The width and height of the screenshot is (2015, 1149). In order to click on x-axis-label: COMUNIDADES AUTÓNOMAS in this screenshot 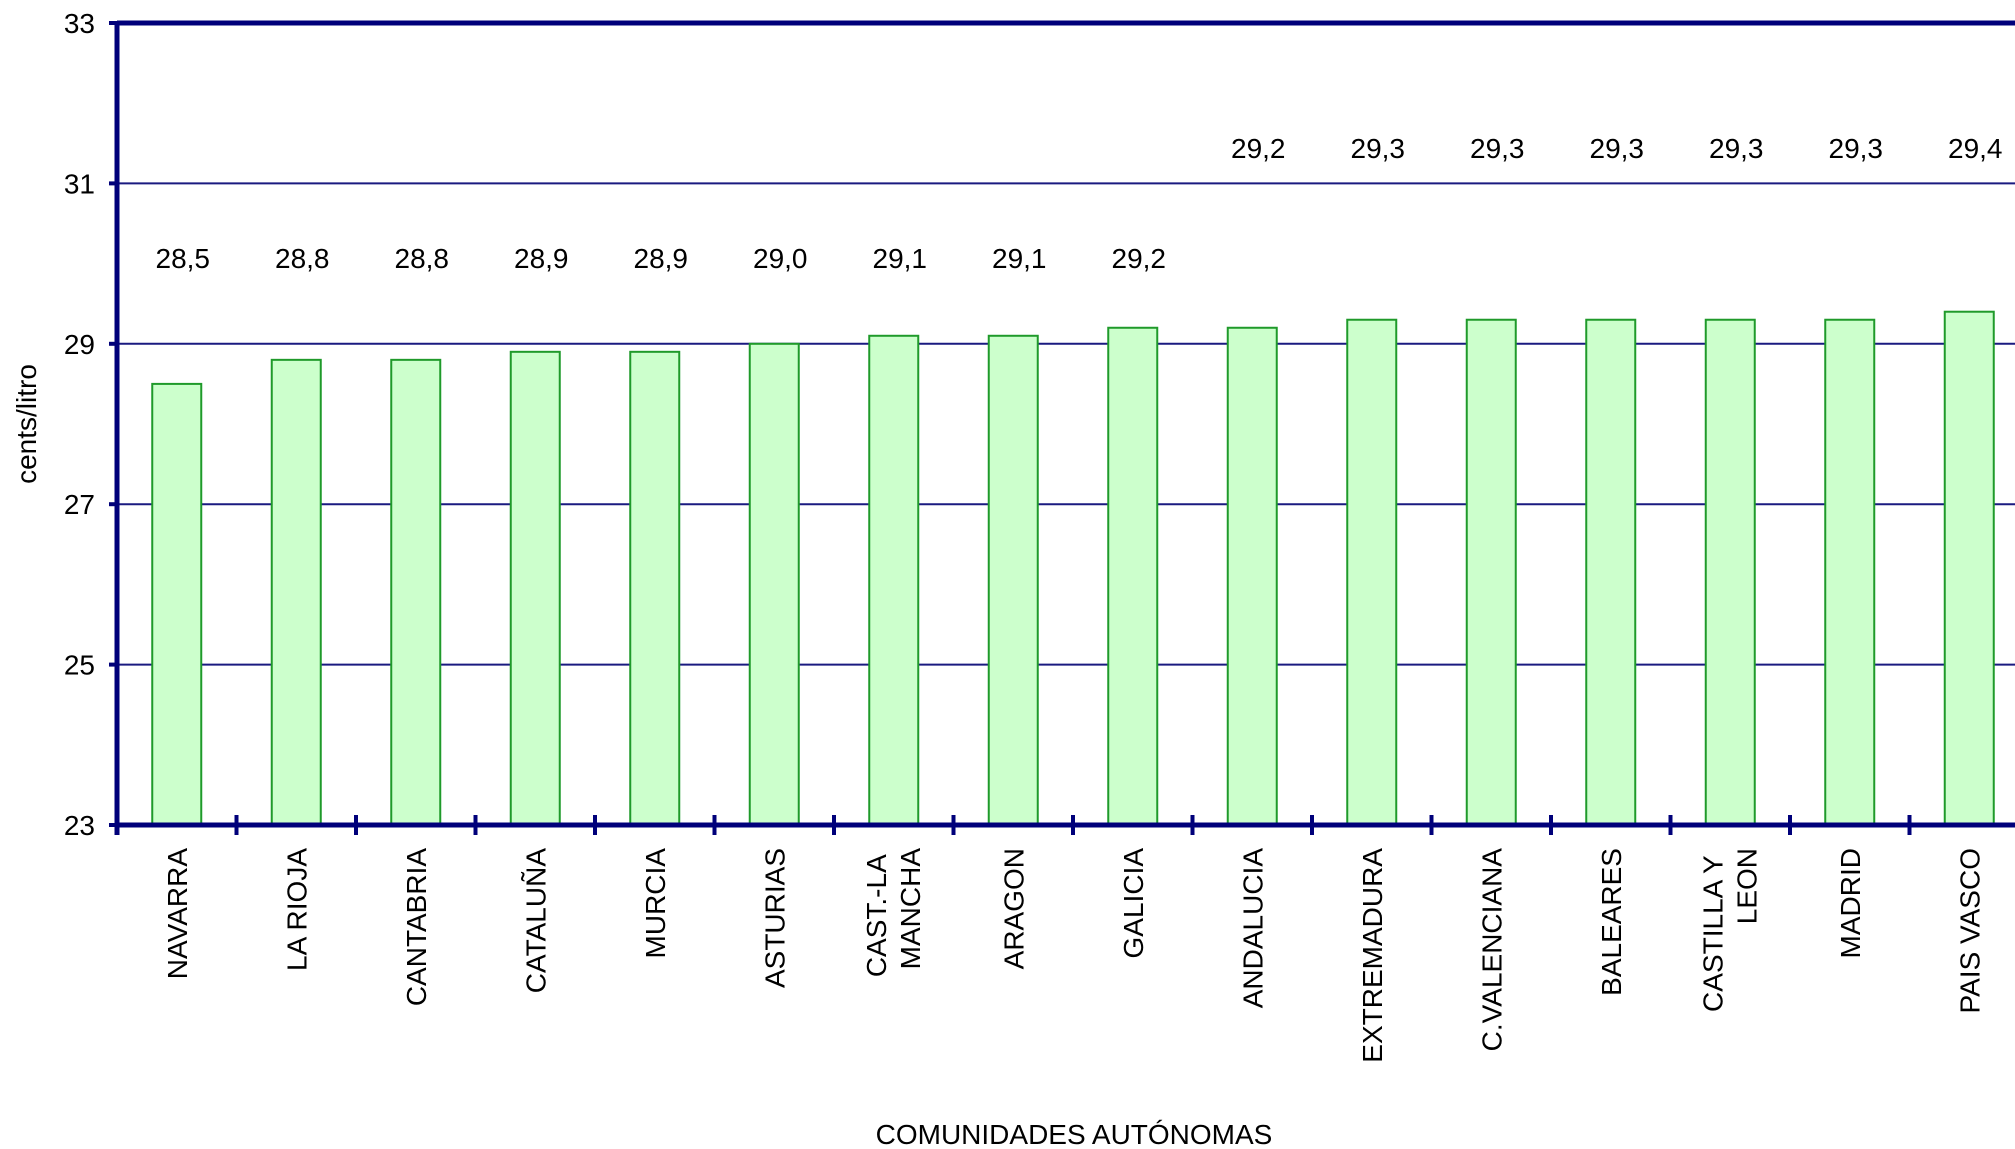, I will do `click(1074, 1134)`.